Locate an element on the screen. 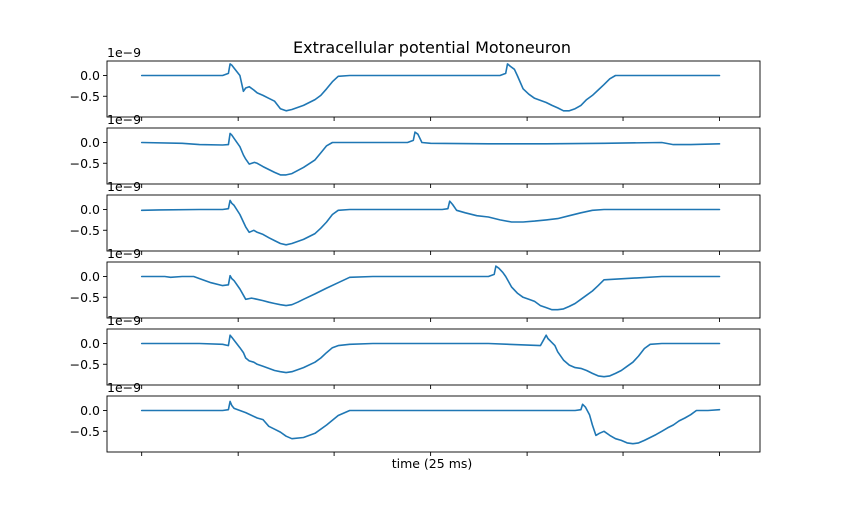 The image size is (844, 508). chart-title: Extracellular potential Motoneuron is located at coordinates (432, 47).